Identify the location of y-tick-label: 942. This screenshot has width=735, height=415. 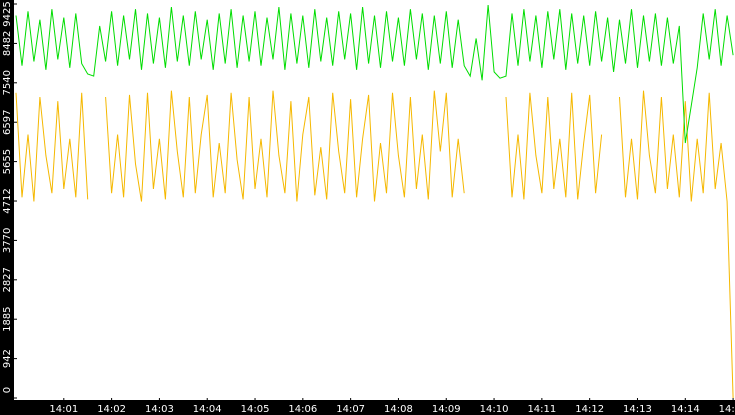
(7, 358).